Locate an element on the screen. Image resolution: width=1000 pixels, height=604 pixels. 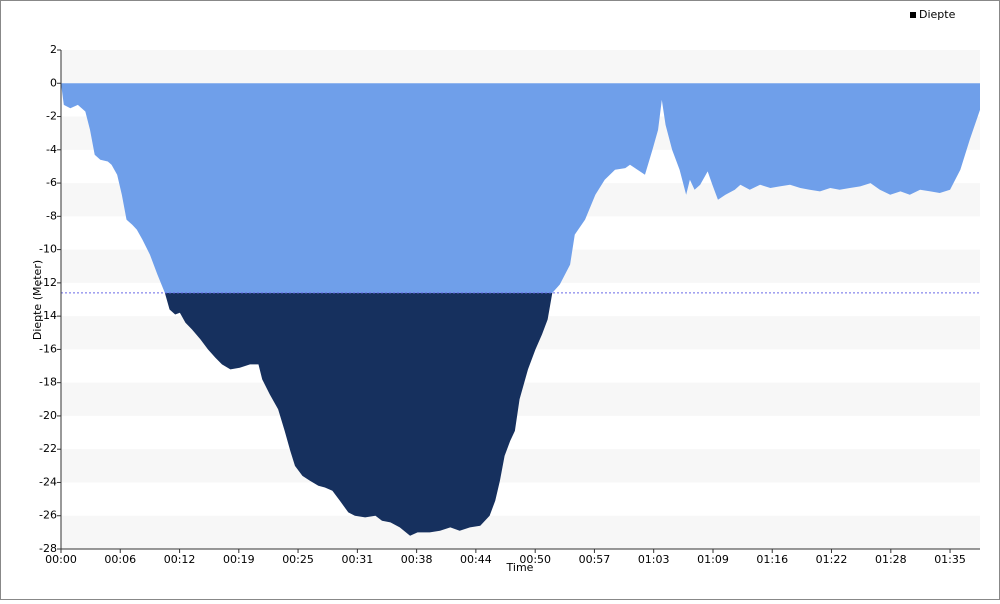
x-tick-label: 01:28 is located at coordinates (891, 559).